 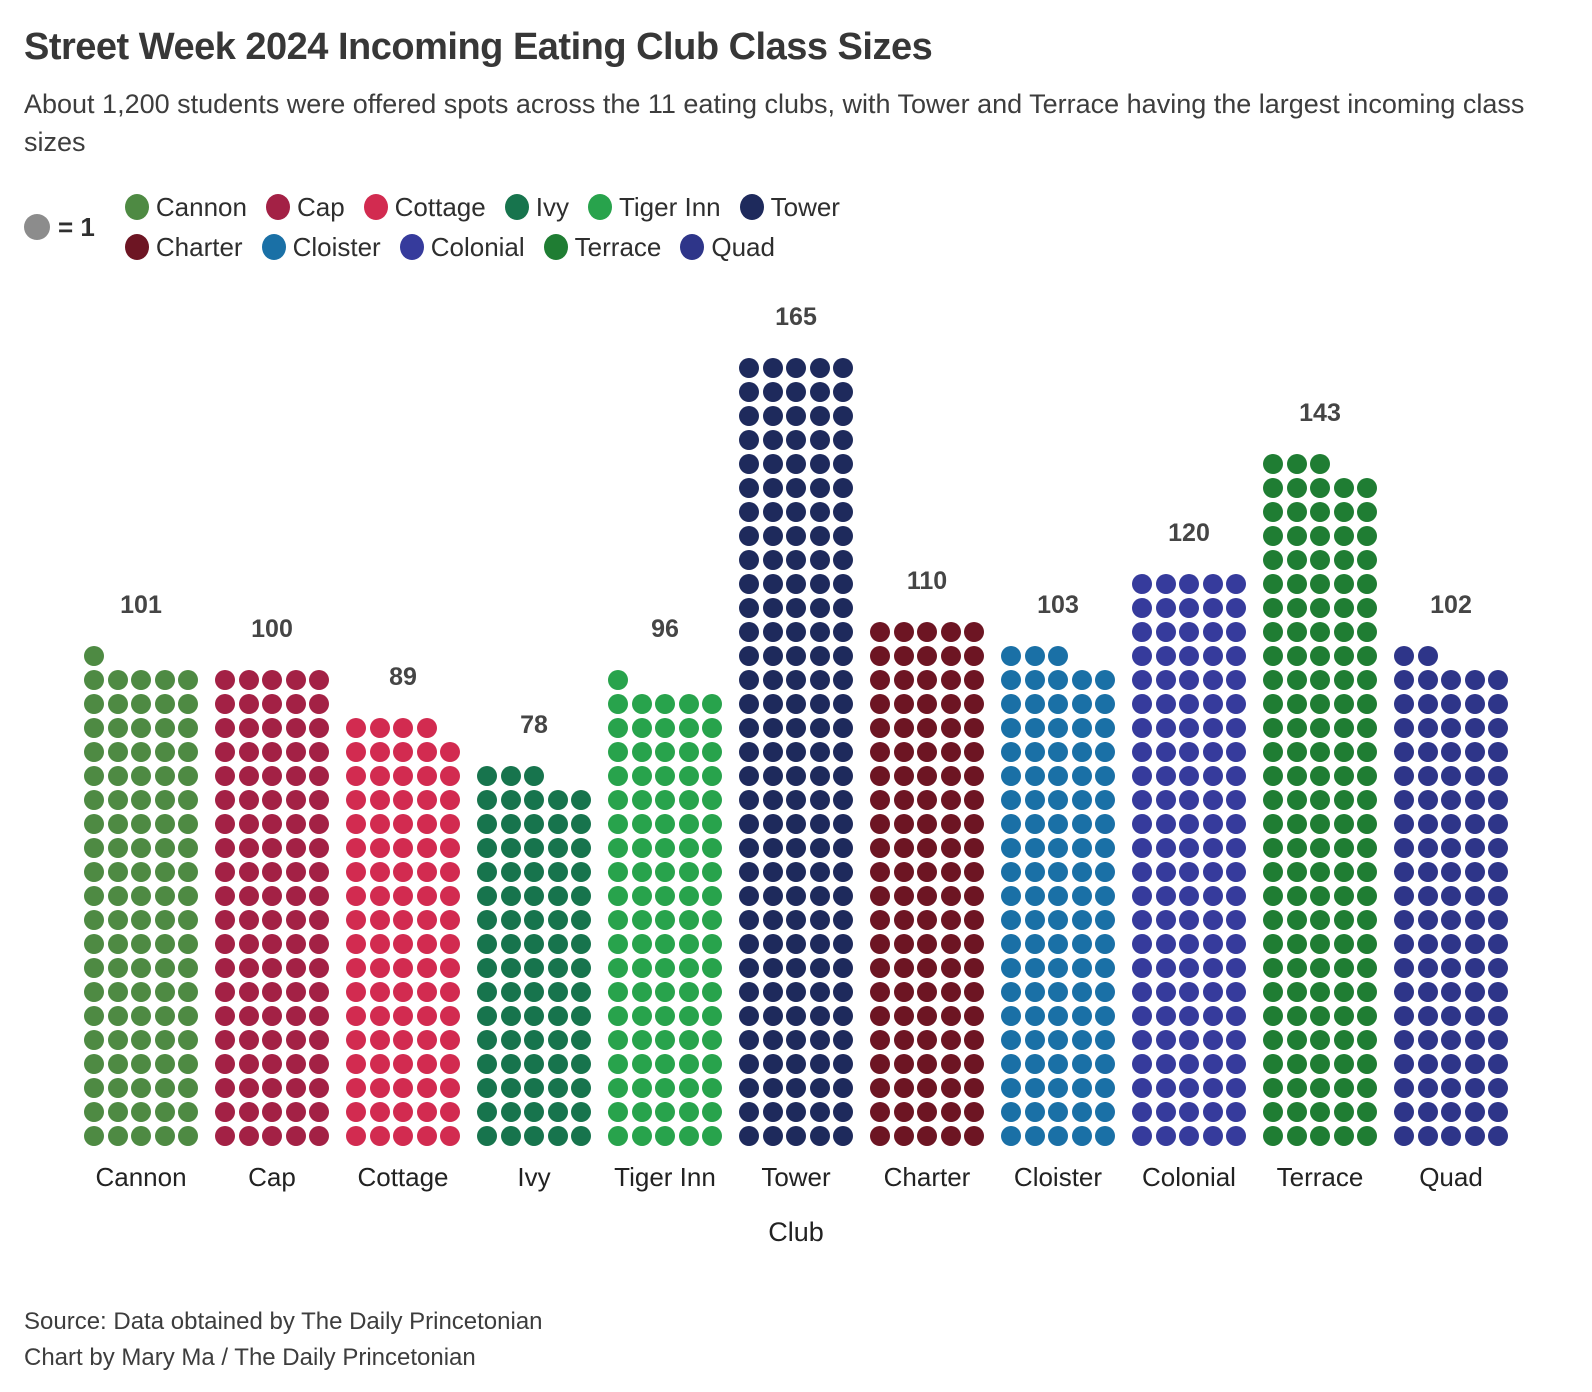 I want to click on unit-dot-icon, so click(x=37, y=227).